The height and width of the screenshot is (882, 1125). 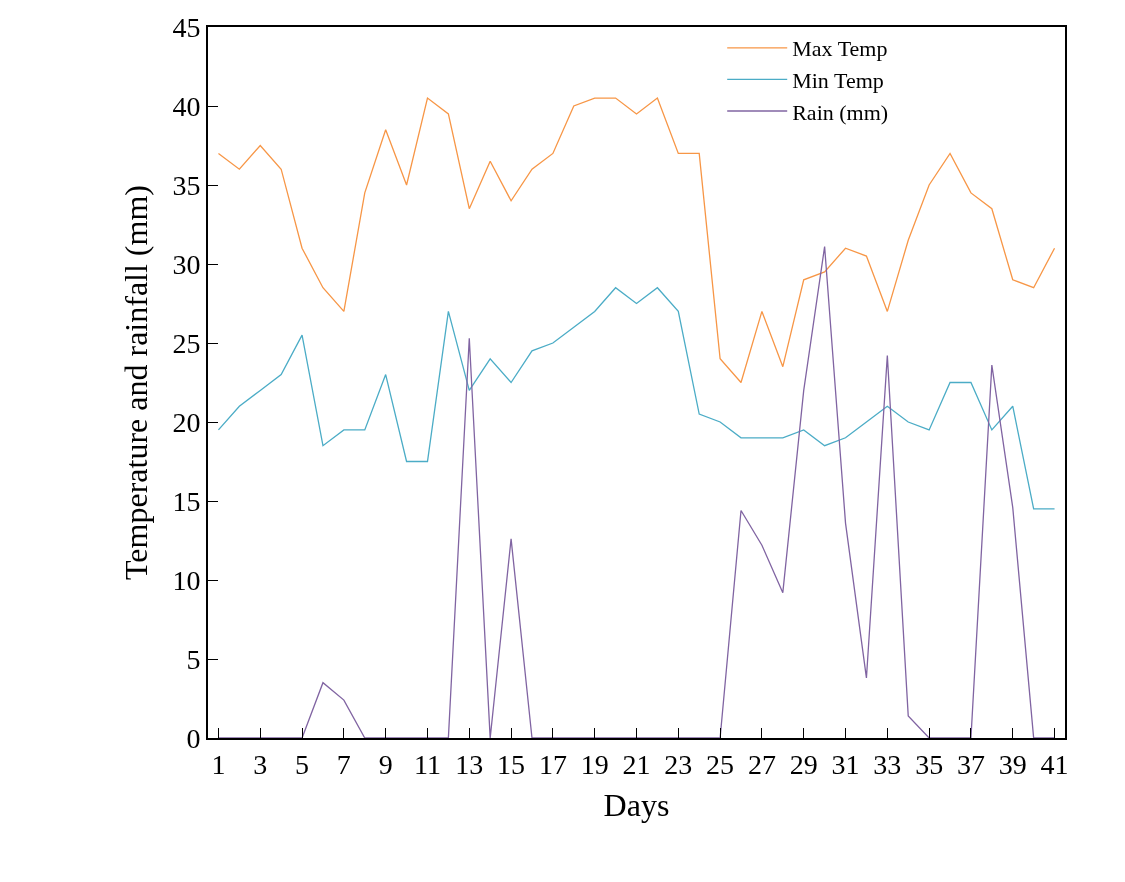 I want to click on x-tick-label: 17, so click(x=552, y=764).